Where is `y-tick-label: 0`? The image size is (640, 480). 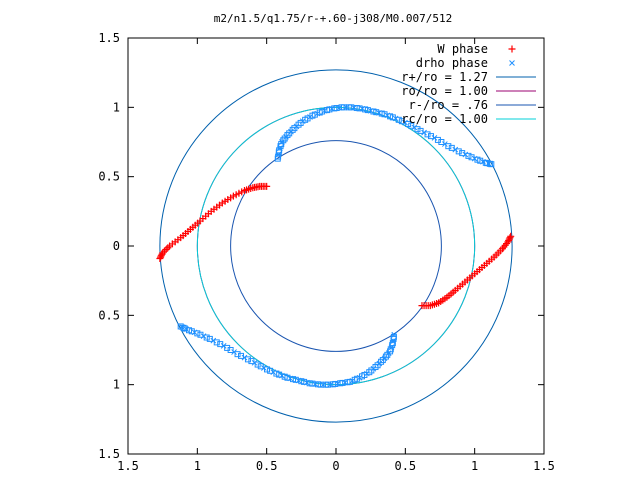
y-tick-label: 0 is located at coordinates (116, 246).